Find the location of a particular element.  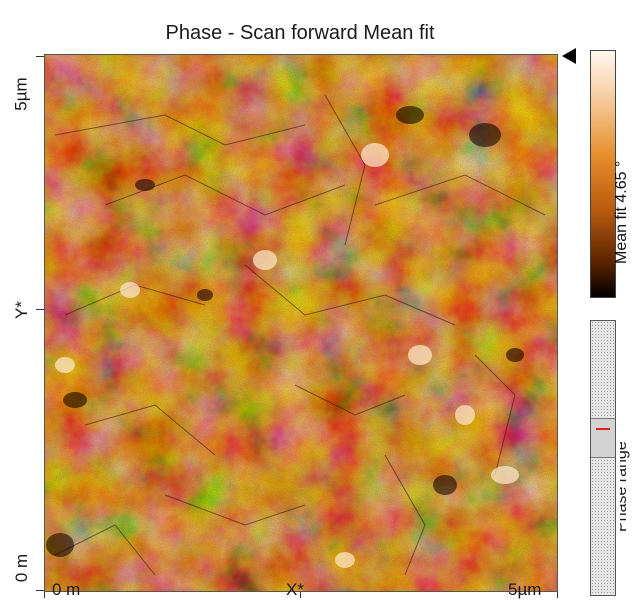

phase-range-slider is located at coordinates (603, 458).